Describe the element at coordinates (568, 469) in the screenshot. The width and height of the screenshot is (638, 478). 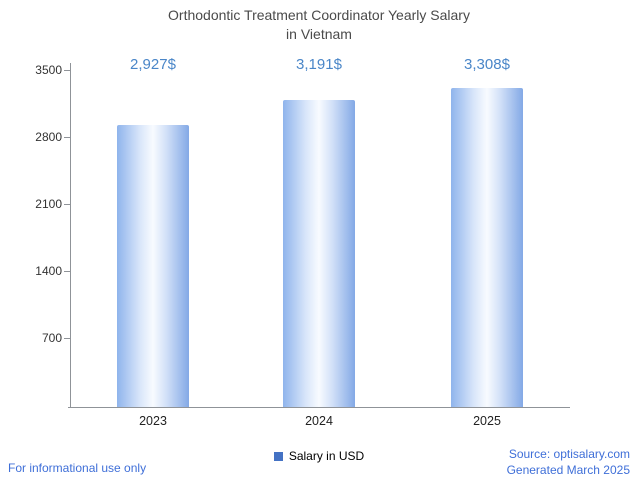
I see `generated-date: Generated March 2025` at that location.